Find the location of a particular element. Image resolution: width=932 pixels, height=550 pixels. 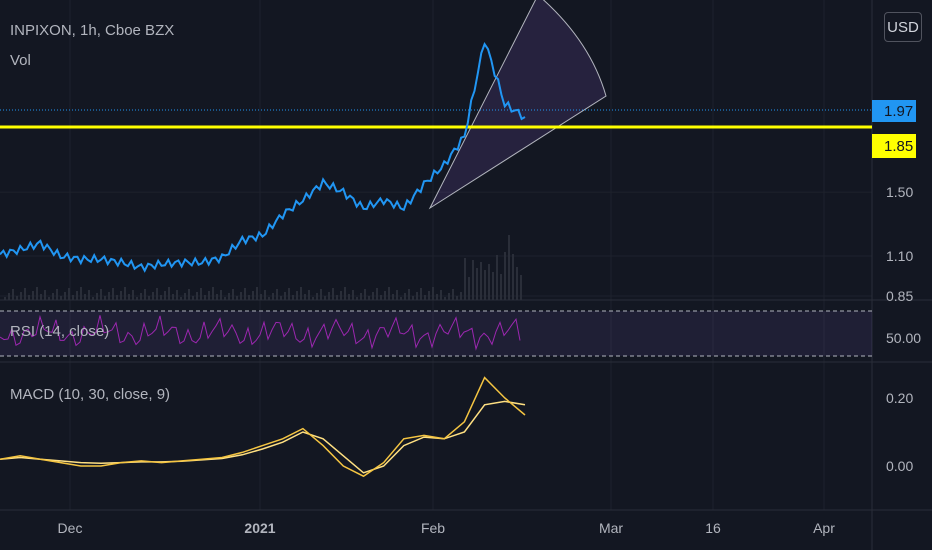

rsi-pane is located at coordinates (436, 333).